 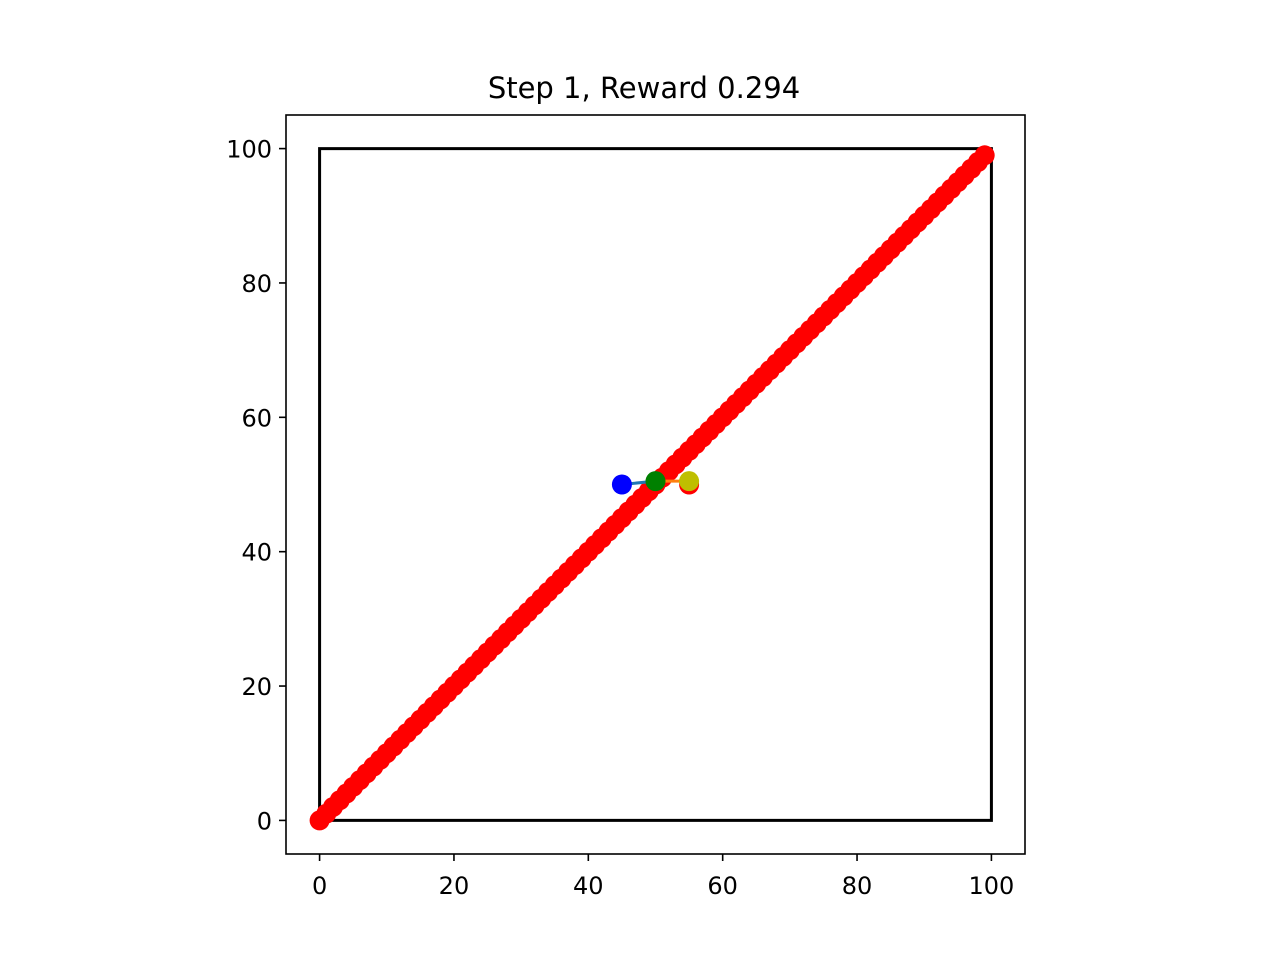 What do you see at coordinates (857, 886) in the screenshot?
I see `x-tick-label-4: 80` at bounding box center [857, 886].